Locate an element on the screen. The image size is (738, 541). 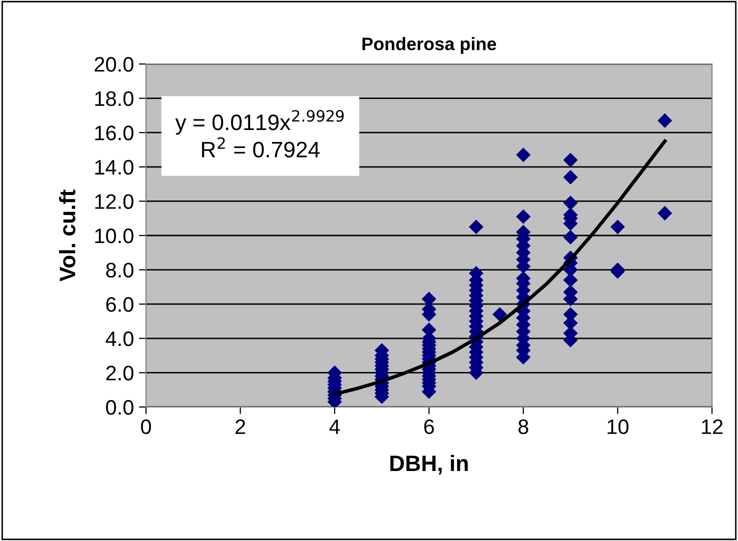
x-tick-label: 4 is located at coordinates (334, 427).